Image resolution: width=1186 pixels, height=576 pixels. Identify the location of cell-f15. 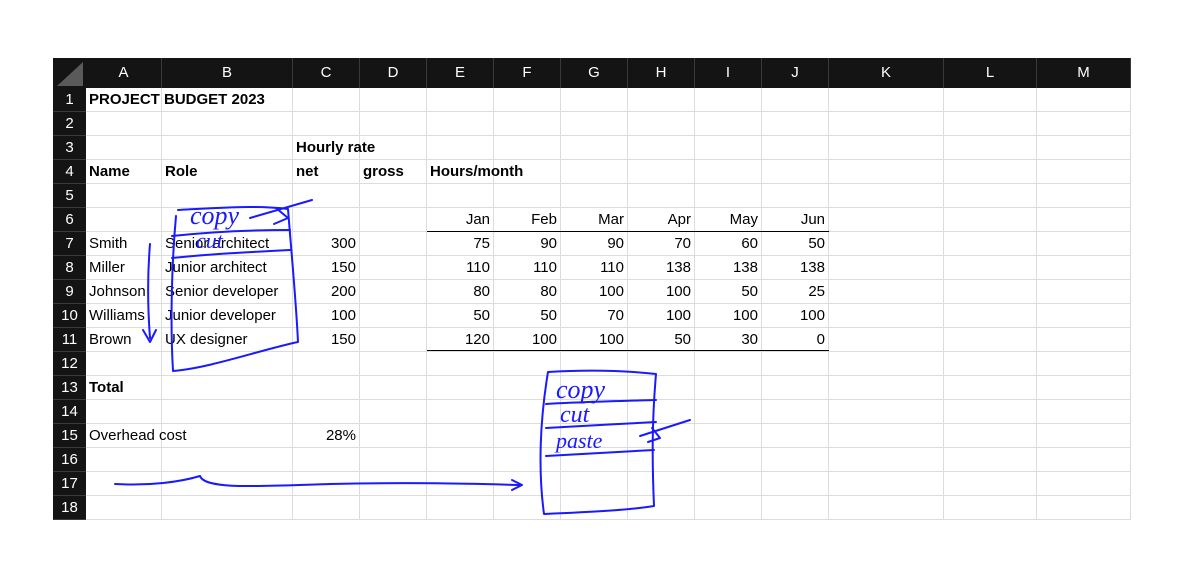
(527, 436).